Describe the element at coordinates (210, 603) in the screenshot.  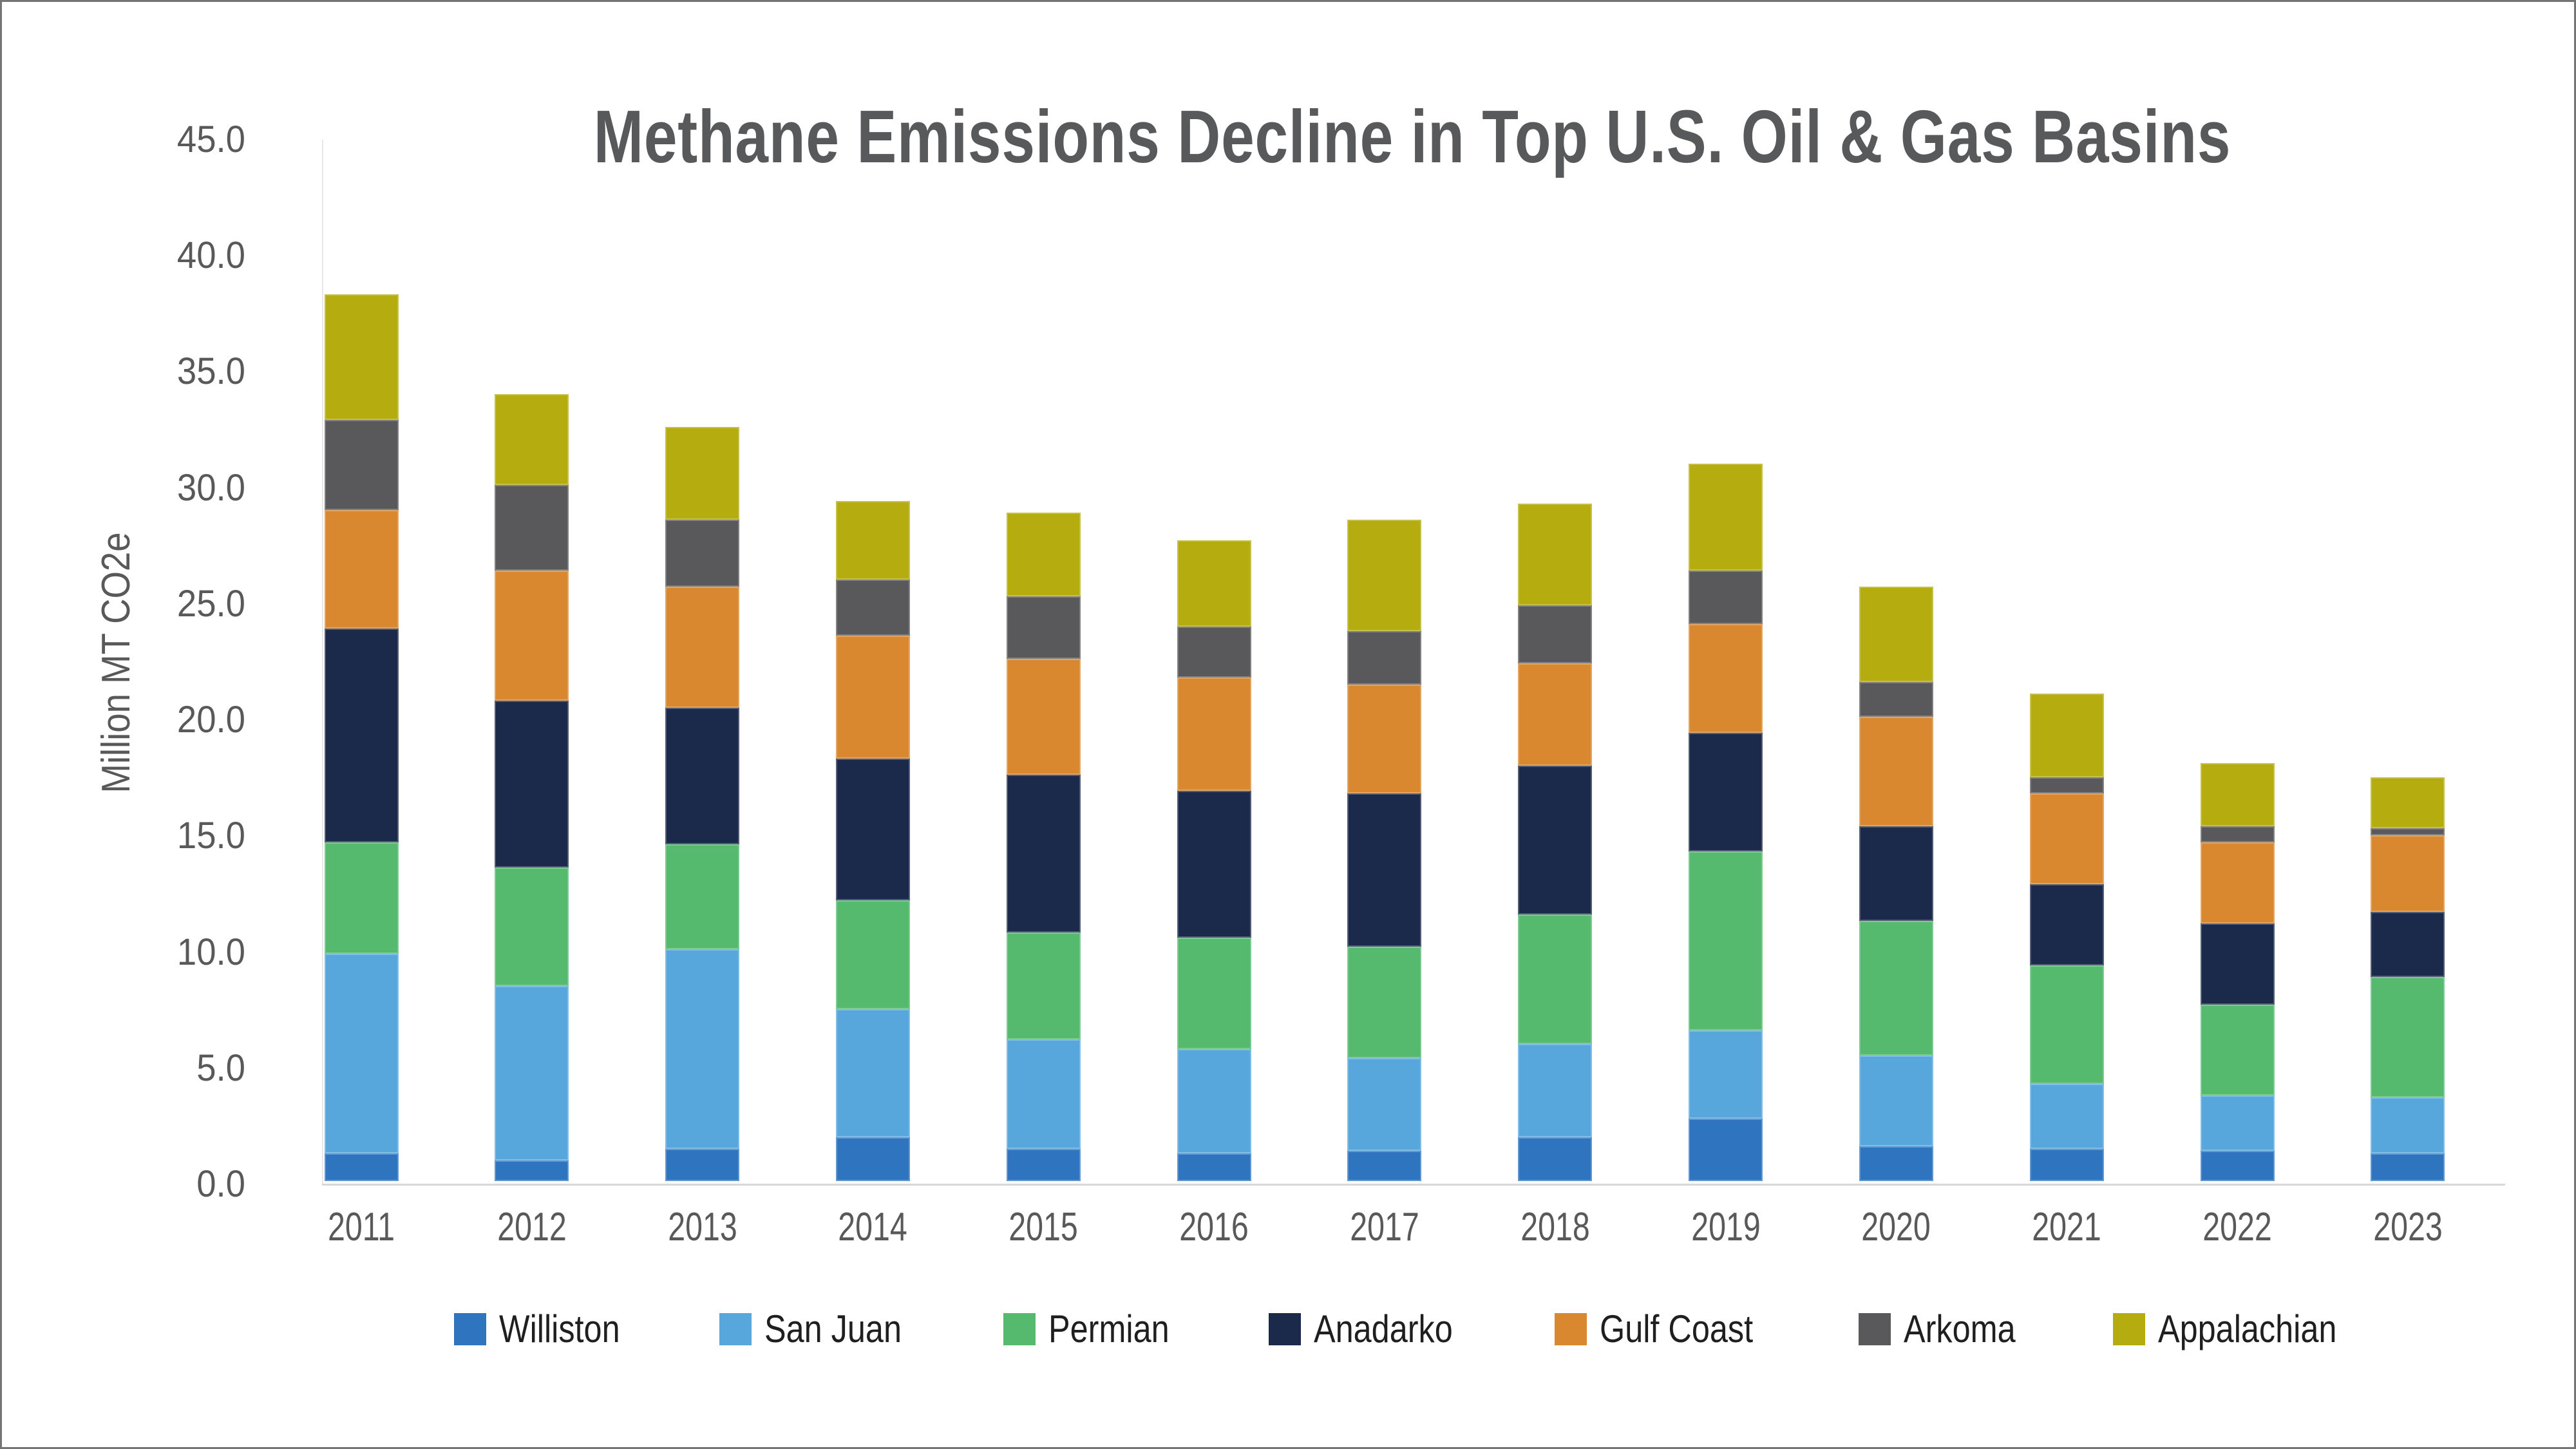
I see `y-axis-tick-label: 25.0` at that location.